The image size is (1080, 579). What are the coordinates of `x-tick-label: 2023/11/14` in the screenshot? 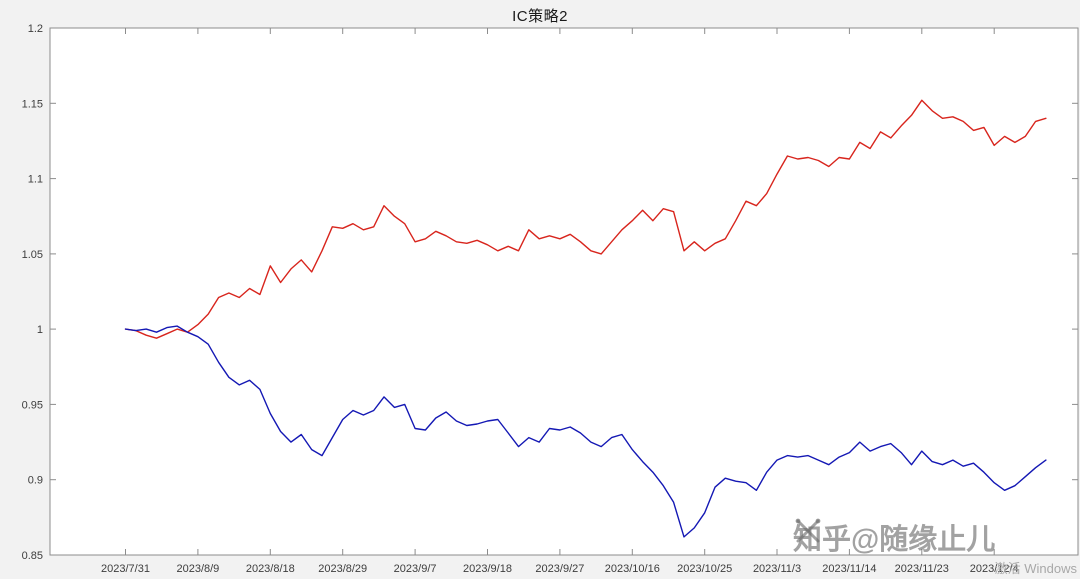 It's located at (849, 569).